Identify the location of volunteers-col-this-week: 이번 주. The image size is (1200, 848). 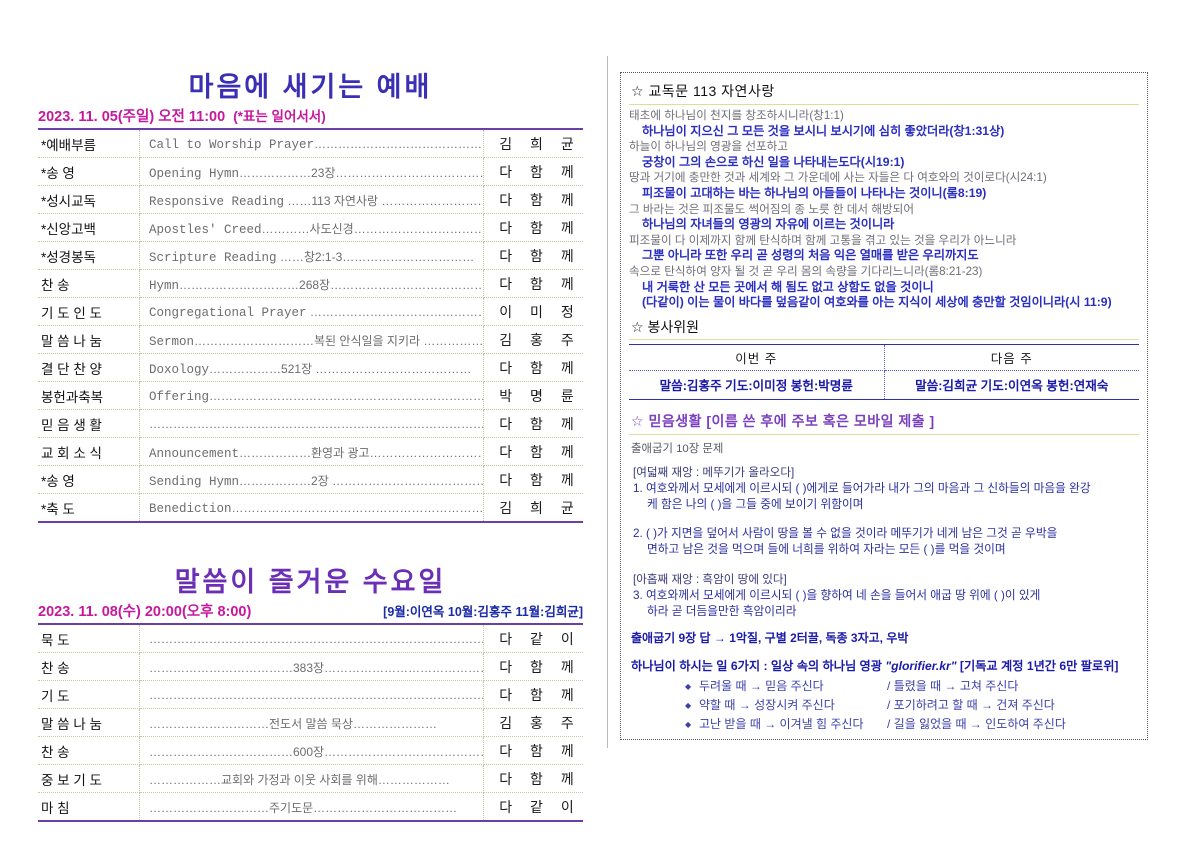
(757, 357).